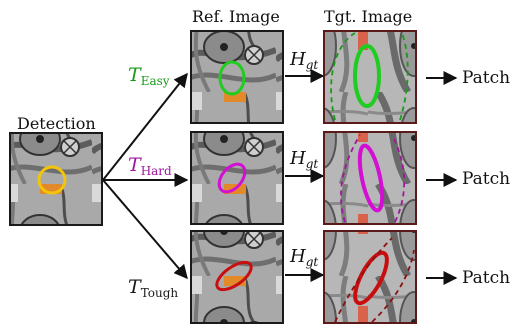 This screenshot has width=511, height=328. I want to click on patch-label-tough: Patch, so click(486, 278).